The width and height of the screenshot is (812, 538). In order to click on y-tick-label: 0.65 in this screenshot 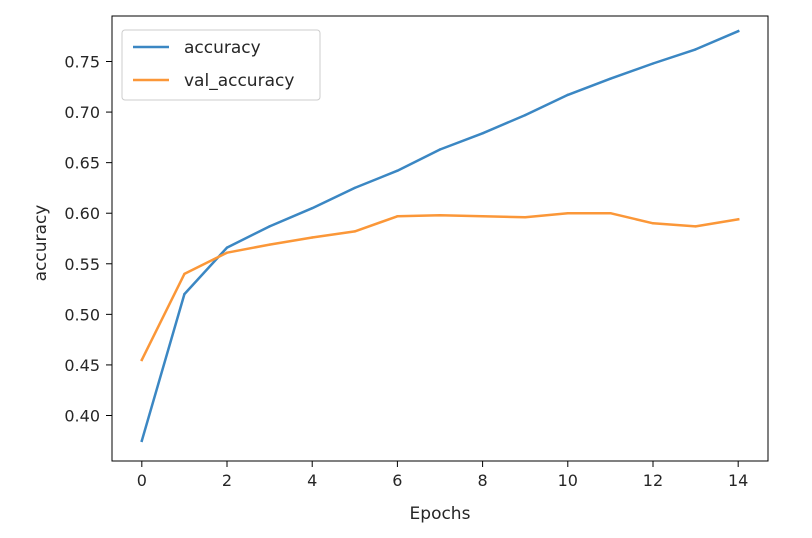, I will do `click(82, 163)`.